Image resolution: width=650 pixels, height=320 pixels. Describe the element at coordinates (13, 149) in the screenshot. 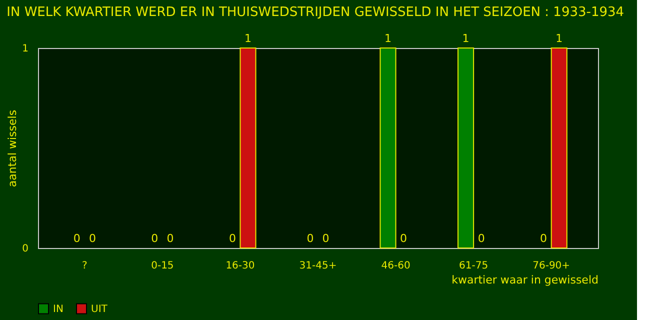

I see `y-axis-title: aantal wissels` at that location.